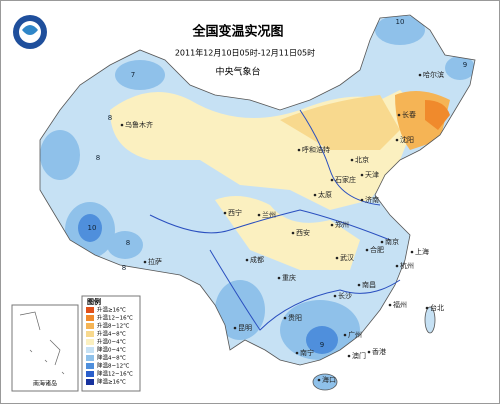 The image size is (500, 404). Describe the element at coordinates (30, 32) in the screenshot. I see `logo` at that location.